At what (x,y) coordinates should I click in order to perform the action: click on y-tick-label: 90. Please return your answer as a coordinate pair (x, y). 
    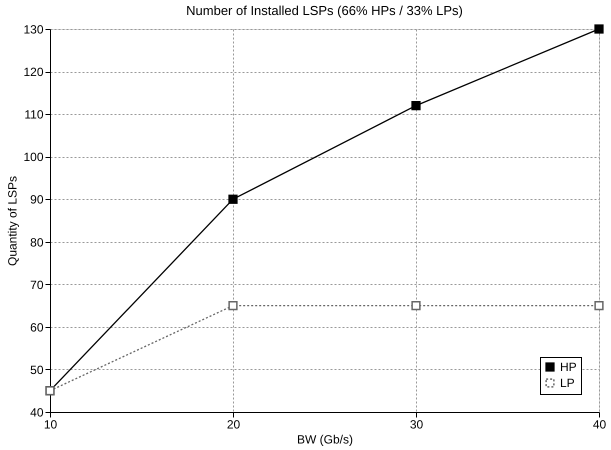
    Looking at the image, I should click on (37, 199).